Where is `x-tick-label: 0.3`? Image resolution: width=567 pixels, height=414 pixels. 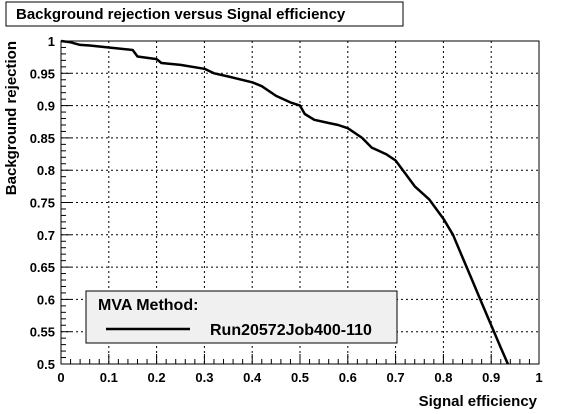
x-tick-label: 0.3 is located at coordinates (204, 377).